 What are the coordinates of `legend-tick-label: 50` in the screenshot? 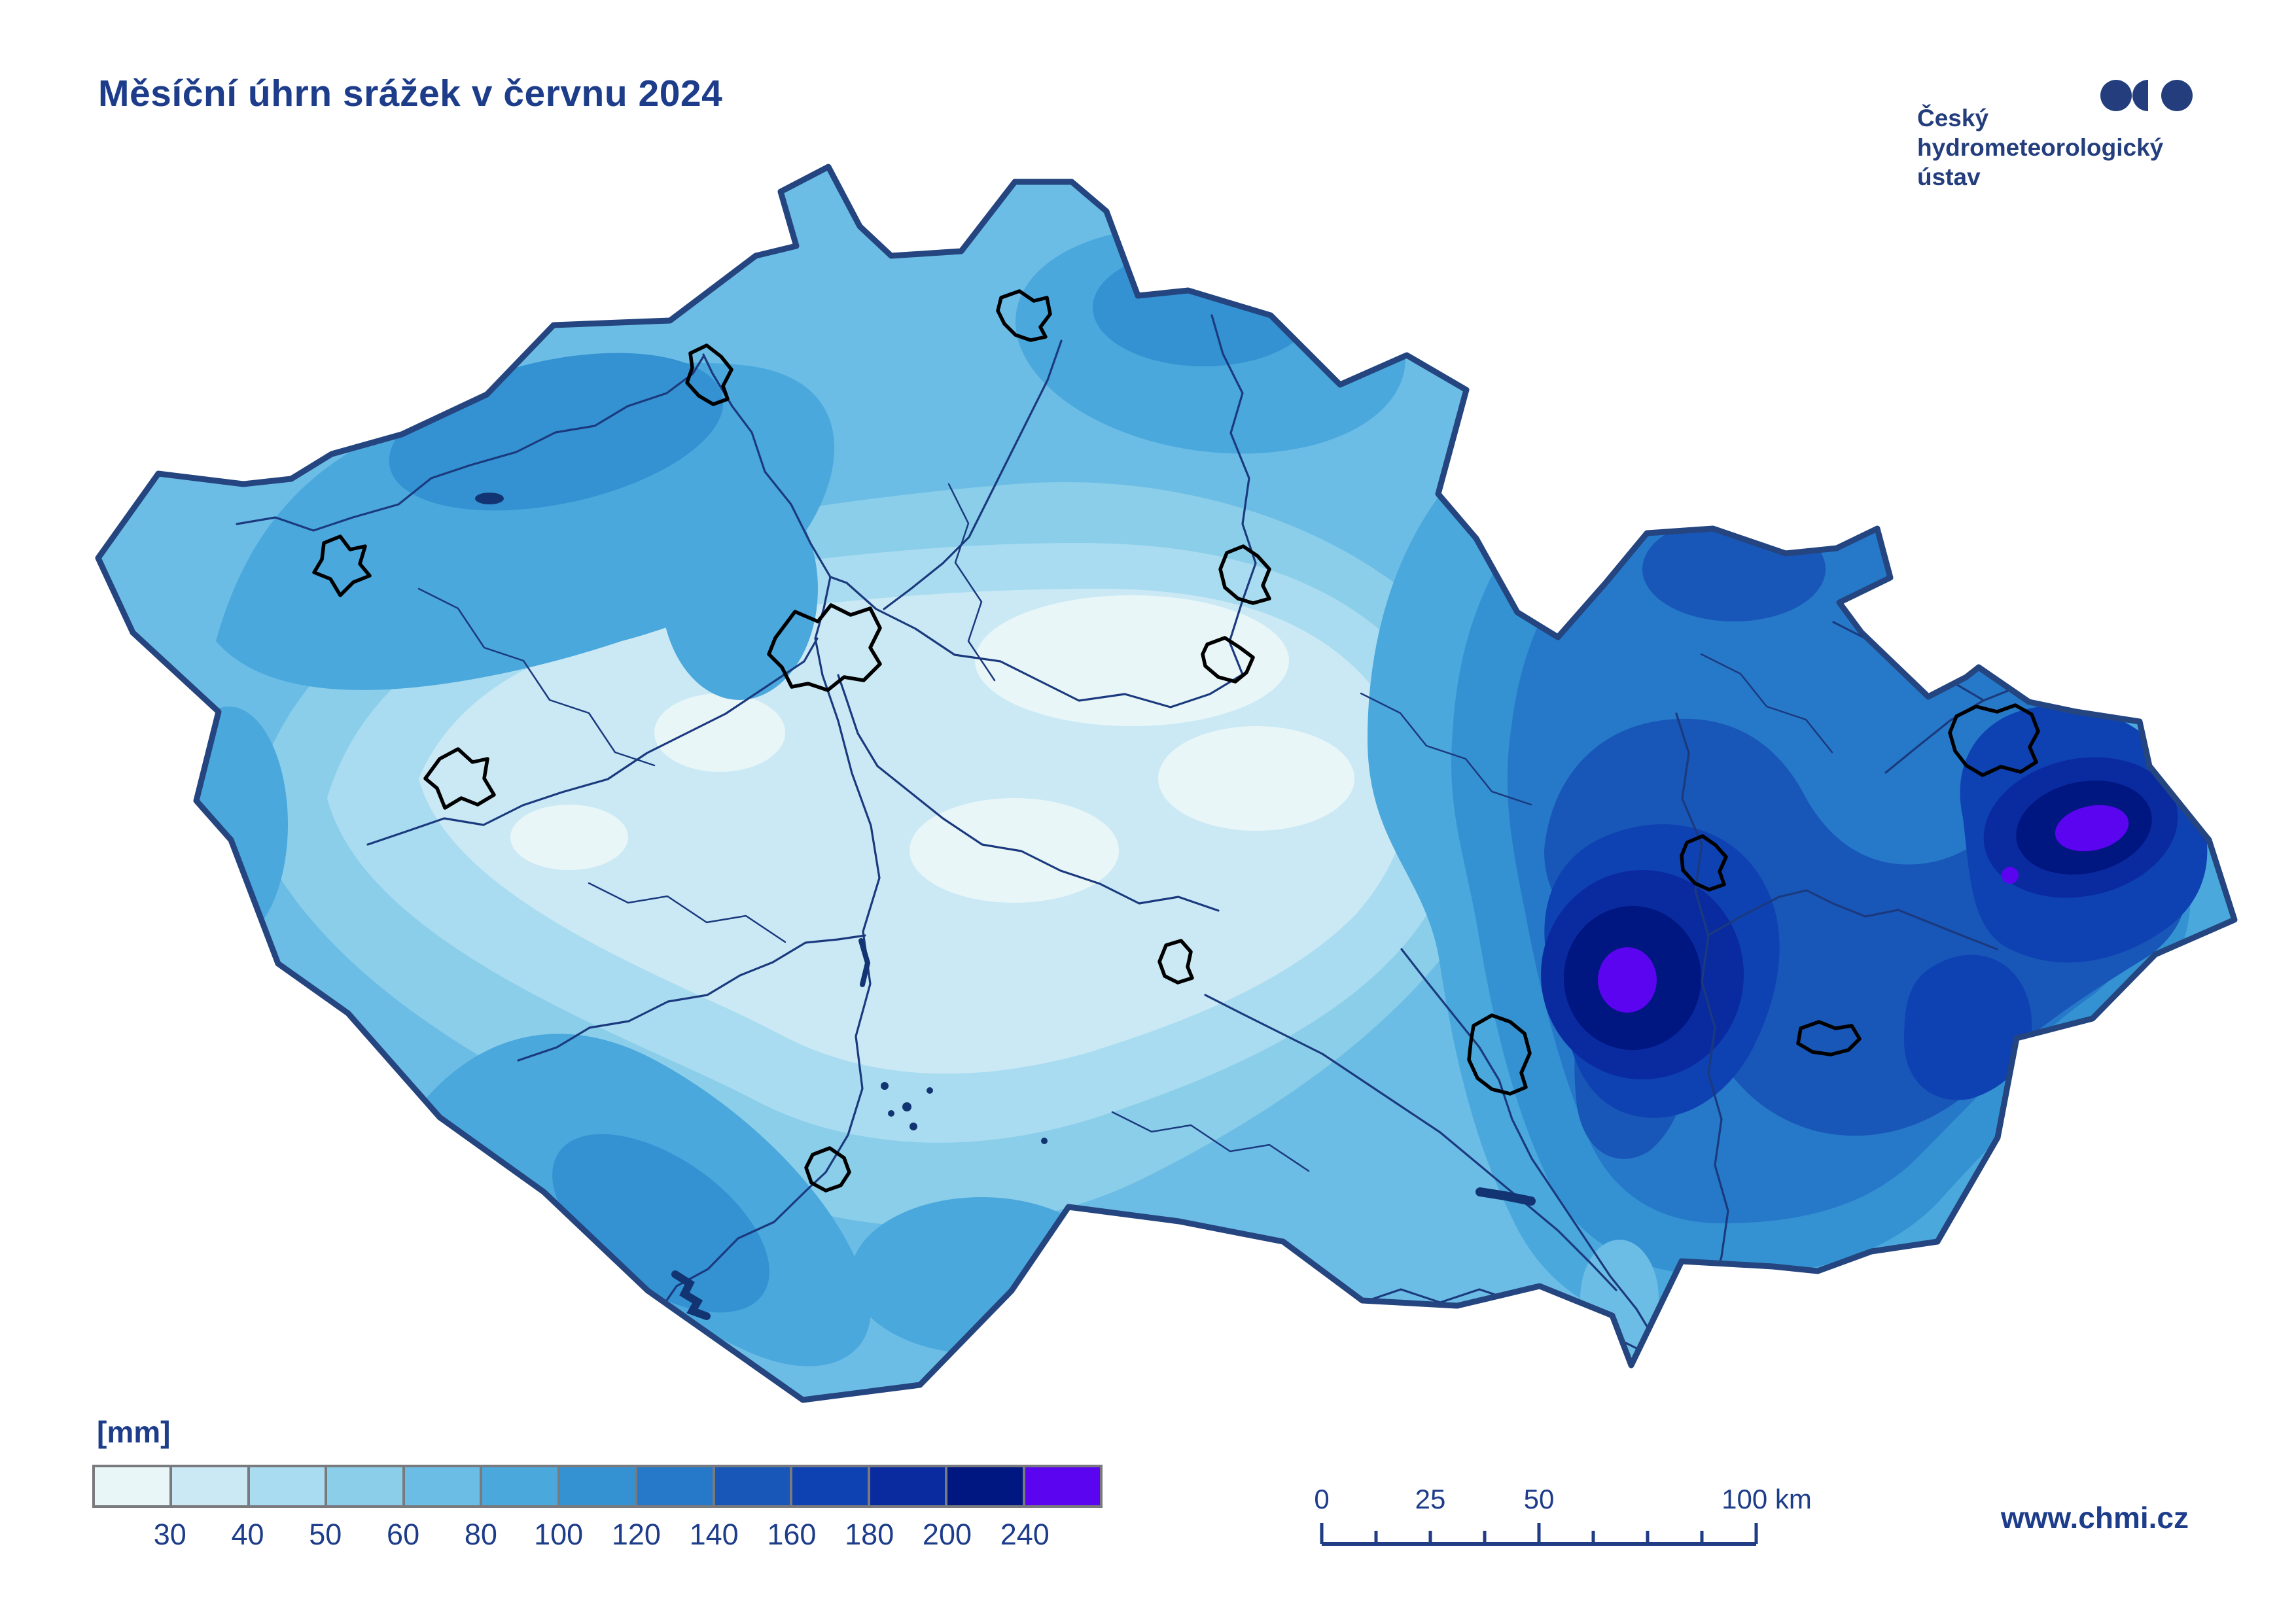 It's located at (325, 1534).